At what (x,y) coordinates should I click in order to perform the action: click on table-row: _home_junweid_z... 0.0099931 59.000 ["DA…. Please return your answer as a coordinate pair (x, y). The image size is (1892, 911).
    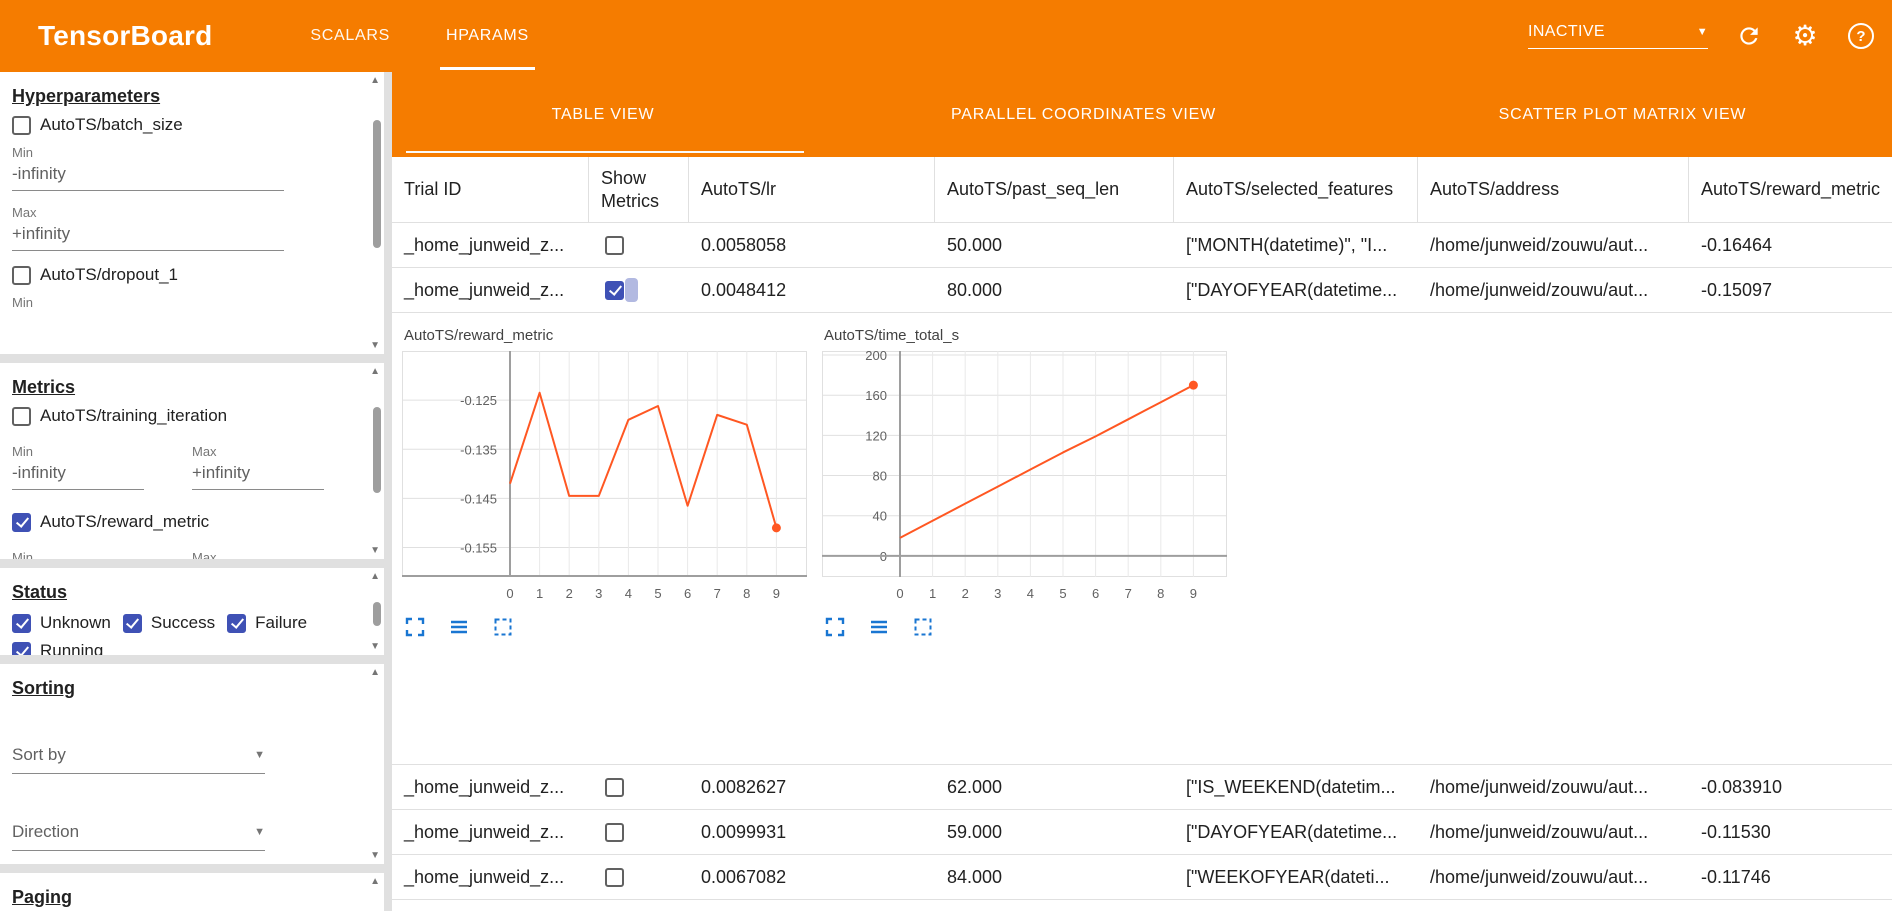
    Looking at the image, I should click on (1142, 832).